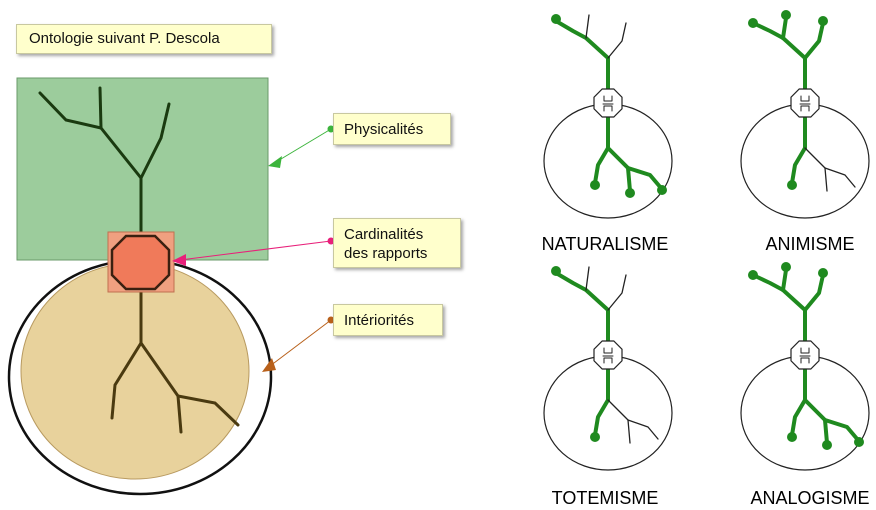  What do you see at coordinates (179, 260) in the screenshot?
I see `arrow-cardinalite-head` at bounding box center [179, 260].